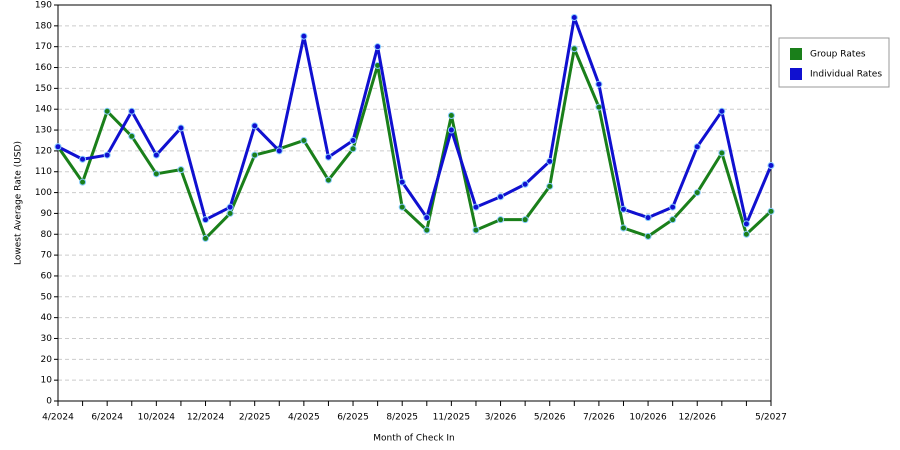 This screenshot has height=450, width=900. What do you see at coordinates (255, 418) in the screenshot?
I see `x-tick-label: 2/2025` at bounding box center [255, 418].